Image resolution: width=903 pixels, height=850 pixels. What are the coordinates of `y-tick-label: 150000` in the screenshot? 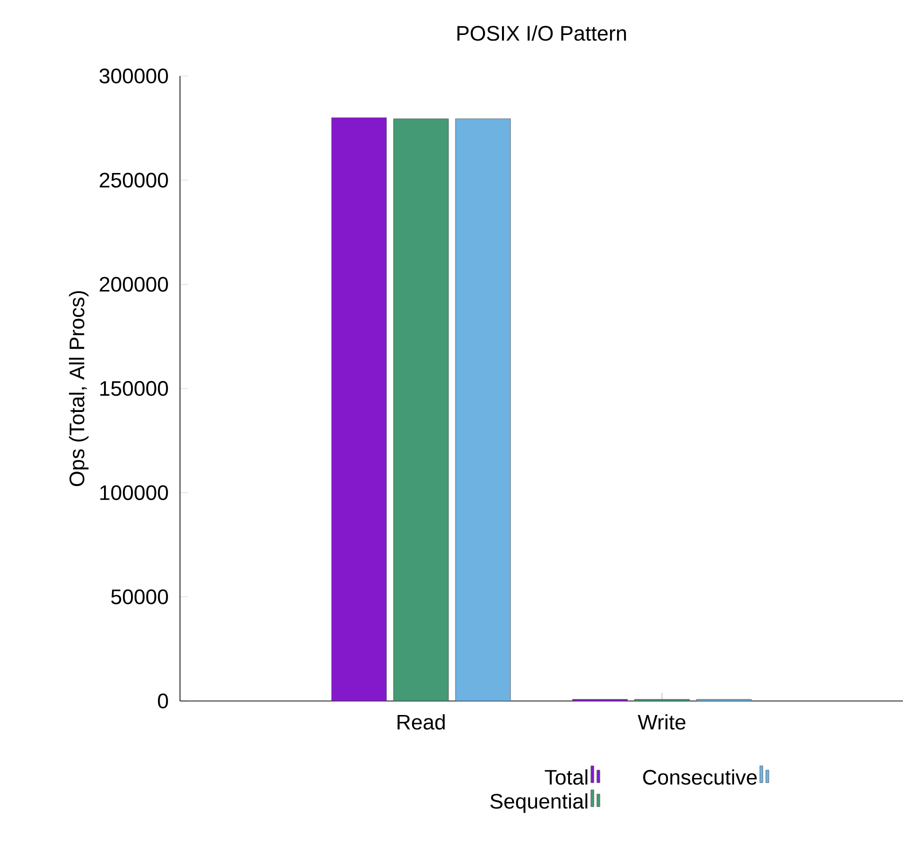 It's located at (134, 388).